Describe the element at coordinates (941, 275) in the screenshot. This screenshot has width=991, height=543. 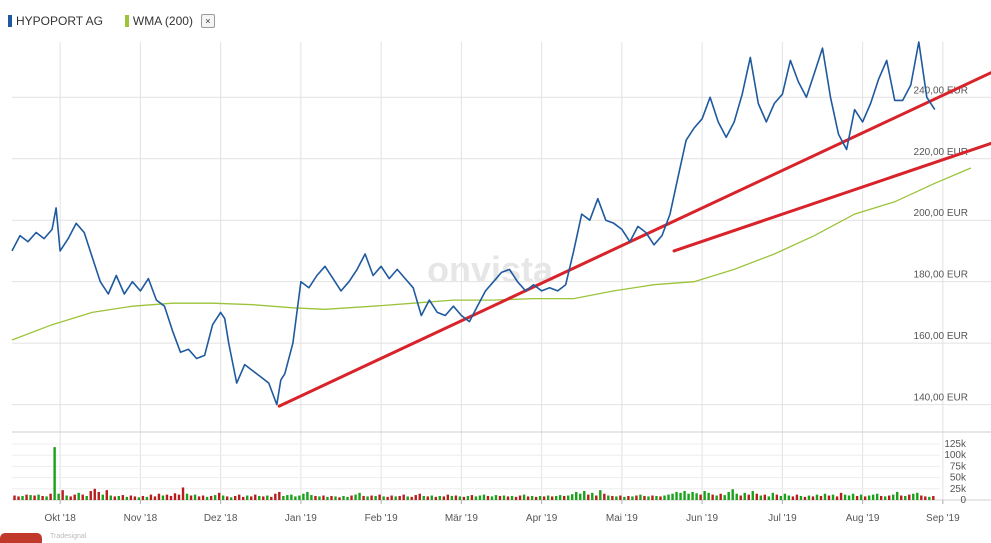
I see `y-tick-label-2: 180,00 EUR` at that location.